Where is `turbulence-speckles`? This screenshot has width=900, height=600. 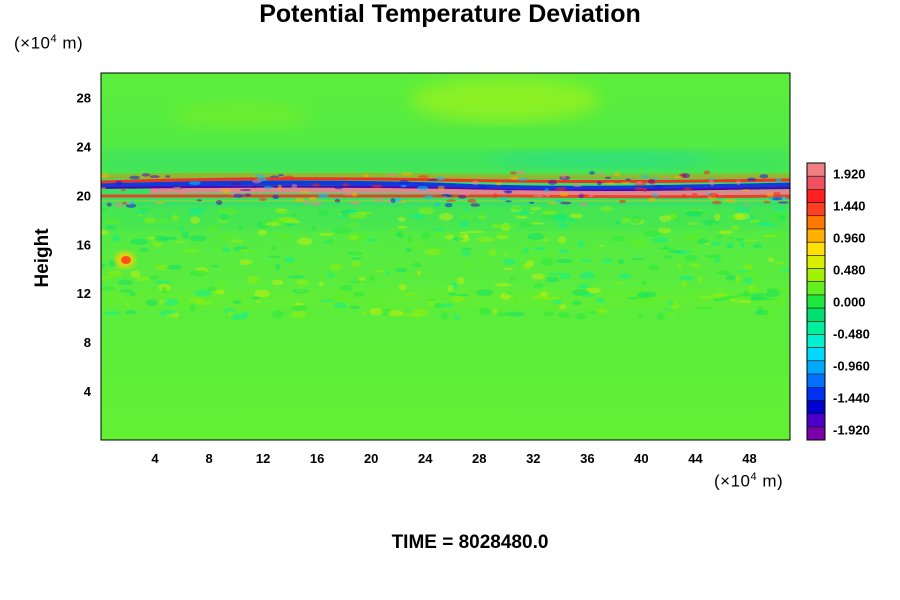 turbulence-speckles is located at coordinates (445, 263).